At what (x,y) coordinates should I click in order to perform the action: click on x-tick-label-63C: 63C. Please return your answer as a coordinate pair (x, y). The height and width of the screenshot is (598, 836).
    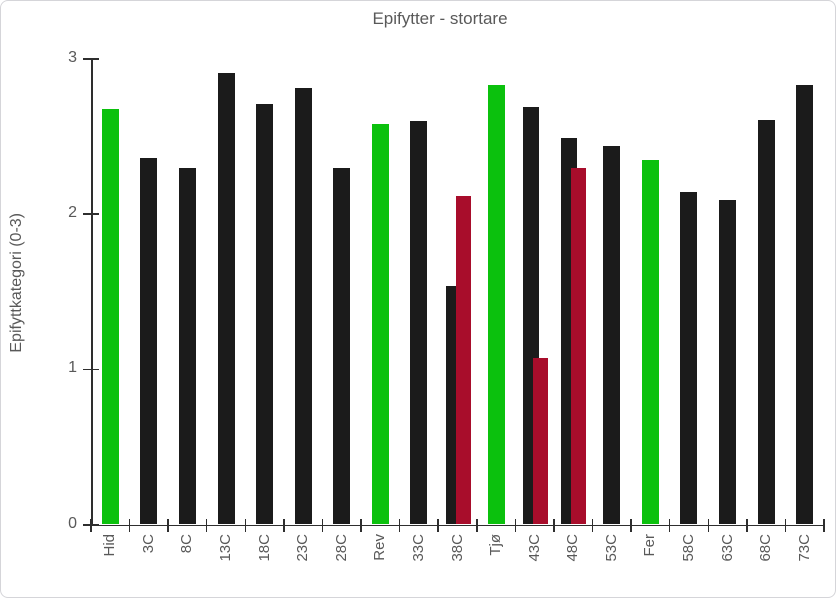
    Looking at the image, I should click on (727, 548).